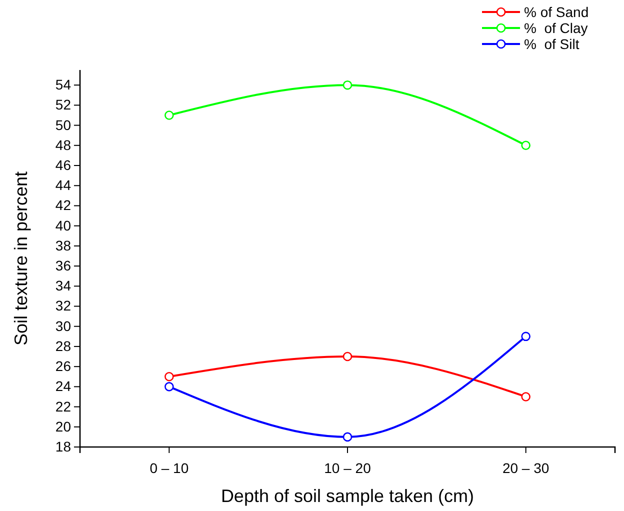 Image resolution: width=624 pixels, height=511 pixels. I want to click on y-tick-label: 44, so click(63, 185).